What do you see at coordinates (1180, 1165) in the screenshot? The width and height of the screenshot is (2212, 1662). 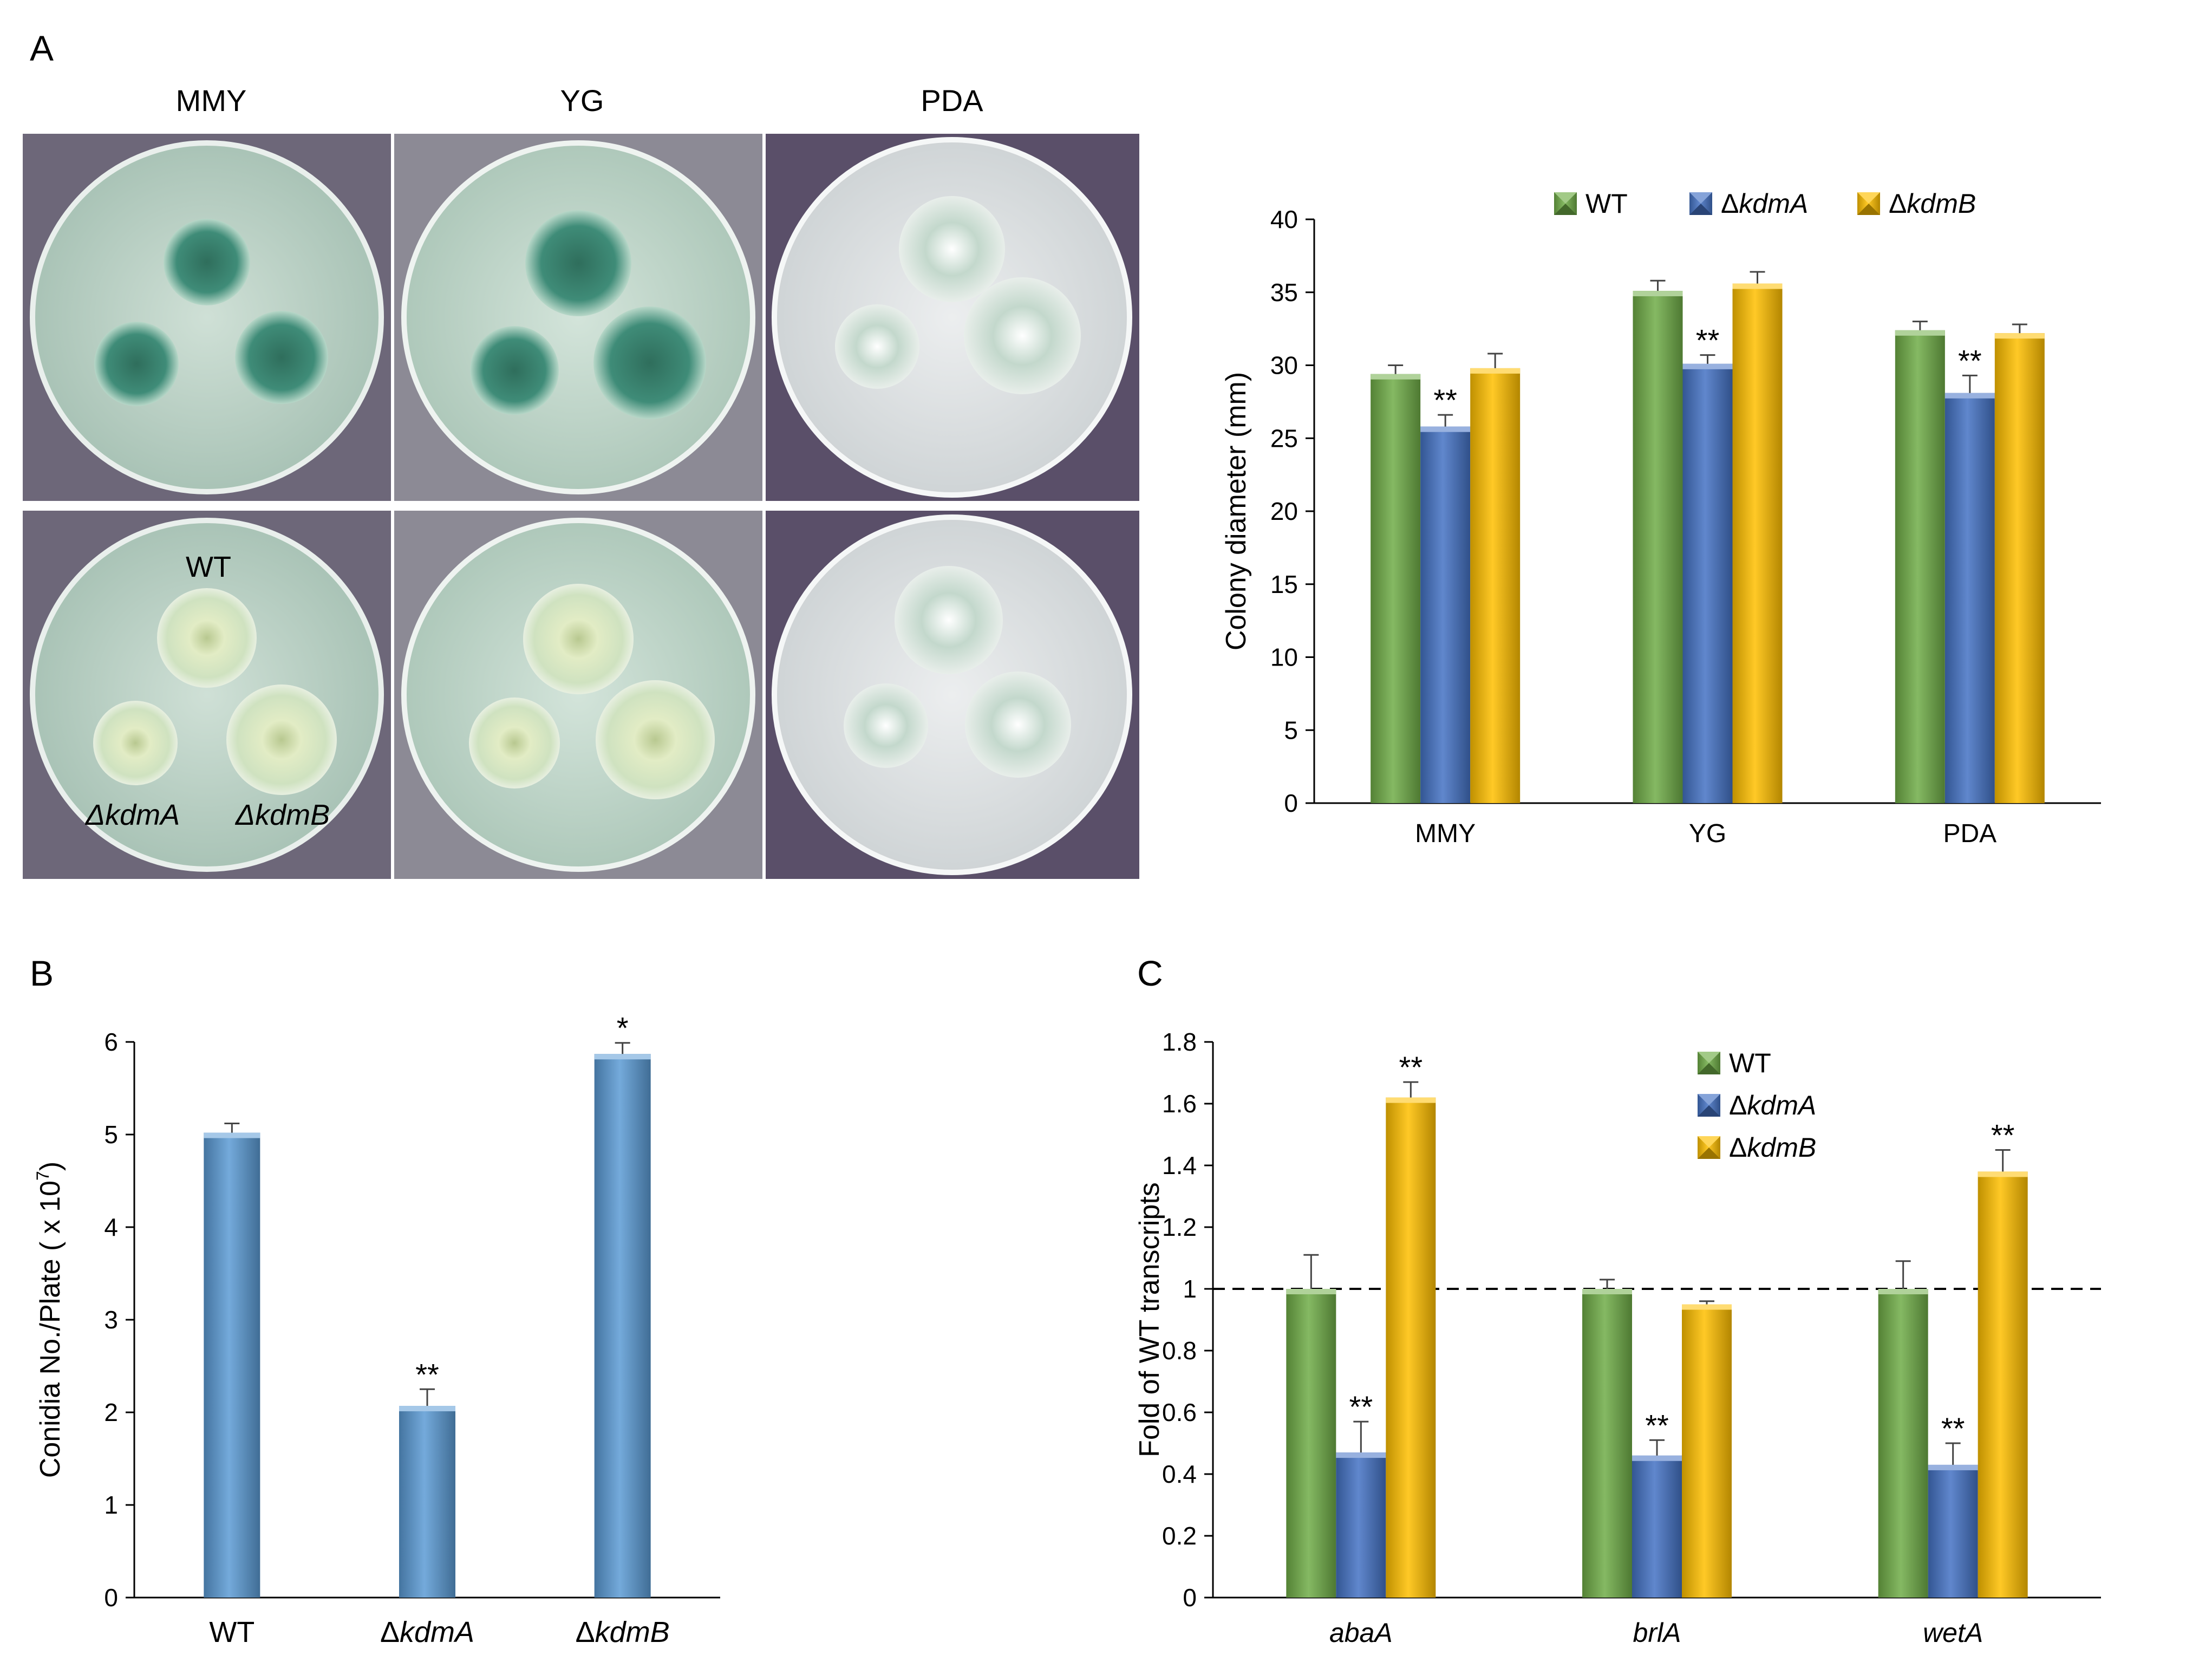 I see `y-tick-label: 1.4` at bounding box center [1180, 1165].